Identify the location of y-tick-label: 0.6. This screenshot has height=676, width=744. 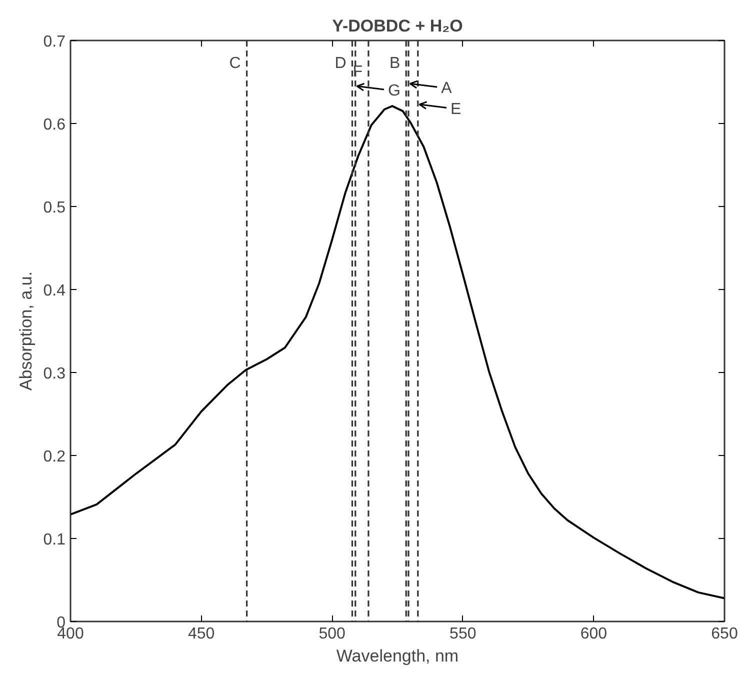
(54, 125).